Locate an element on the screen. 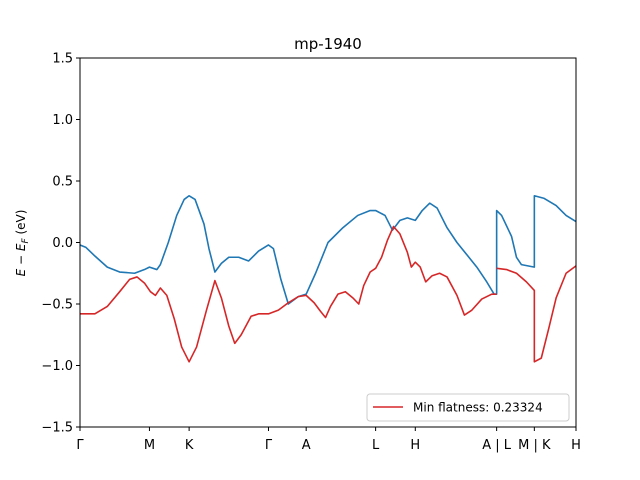 The height and width of the screenshot is (480, 640). y-tick-label-4: 0.5 is located at coordinates (62, 182).